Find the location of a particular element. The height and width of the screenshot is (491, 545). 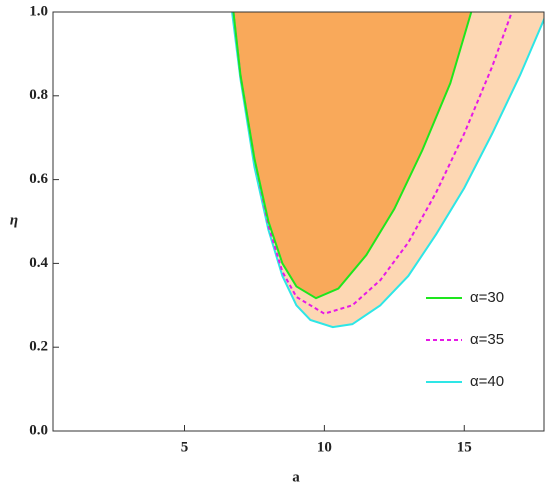

y-tick-label: 0.2 is located at coordinates (38, 347).